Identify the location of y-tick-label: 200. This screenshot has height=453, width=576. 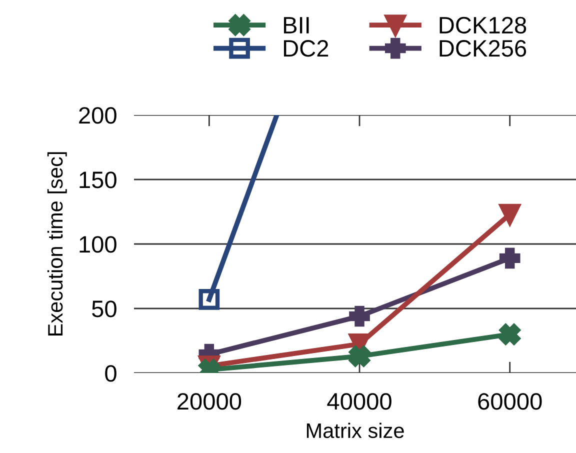
(97, 115).